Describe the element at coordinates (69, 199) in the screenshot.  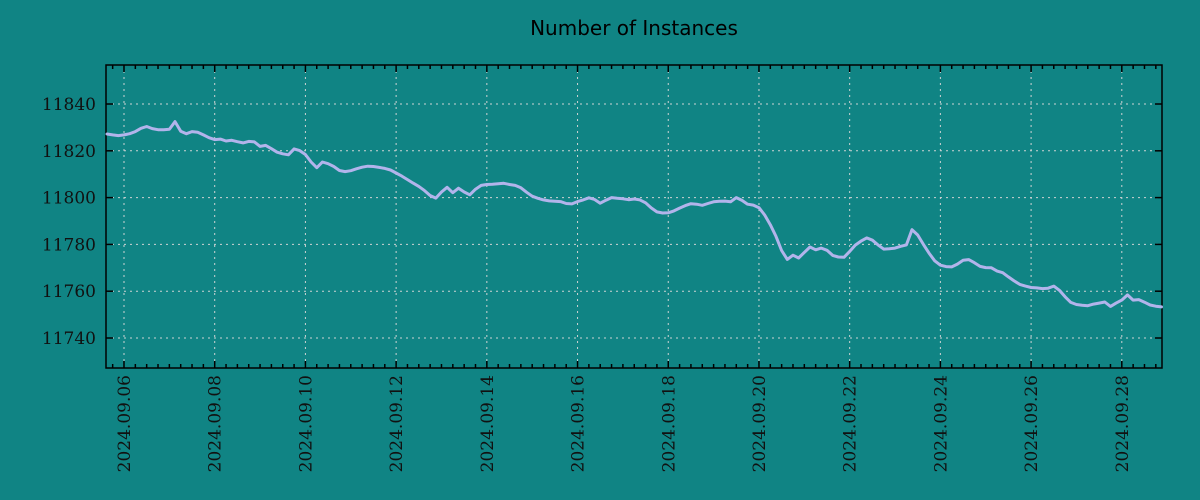
I see `y-tick-label: 11800` at that location.